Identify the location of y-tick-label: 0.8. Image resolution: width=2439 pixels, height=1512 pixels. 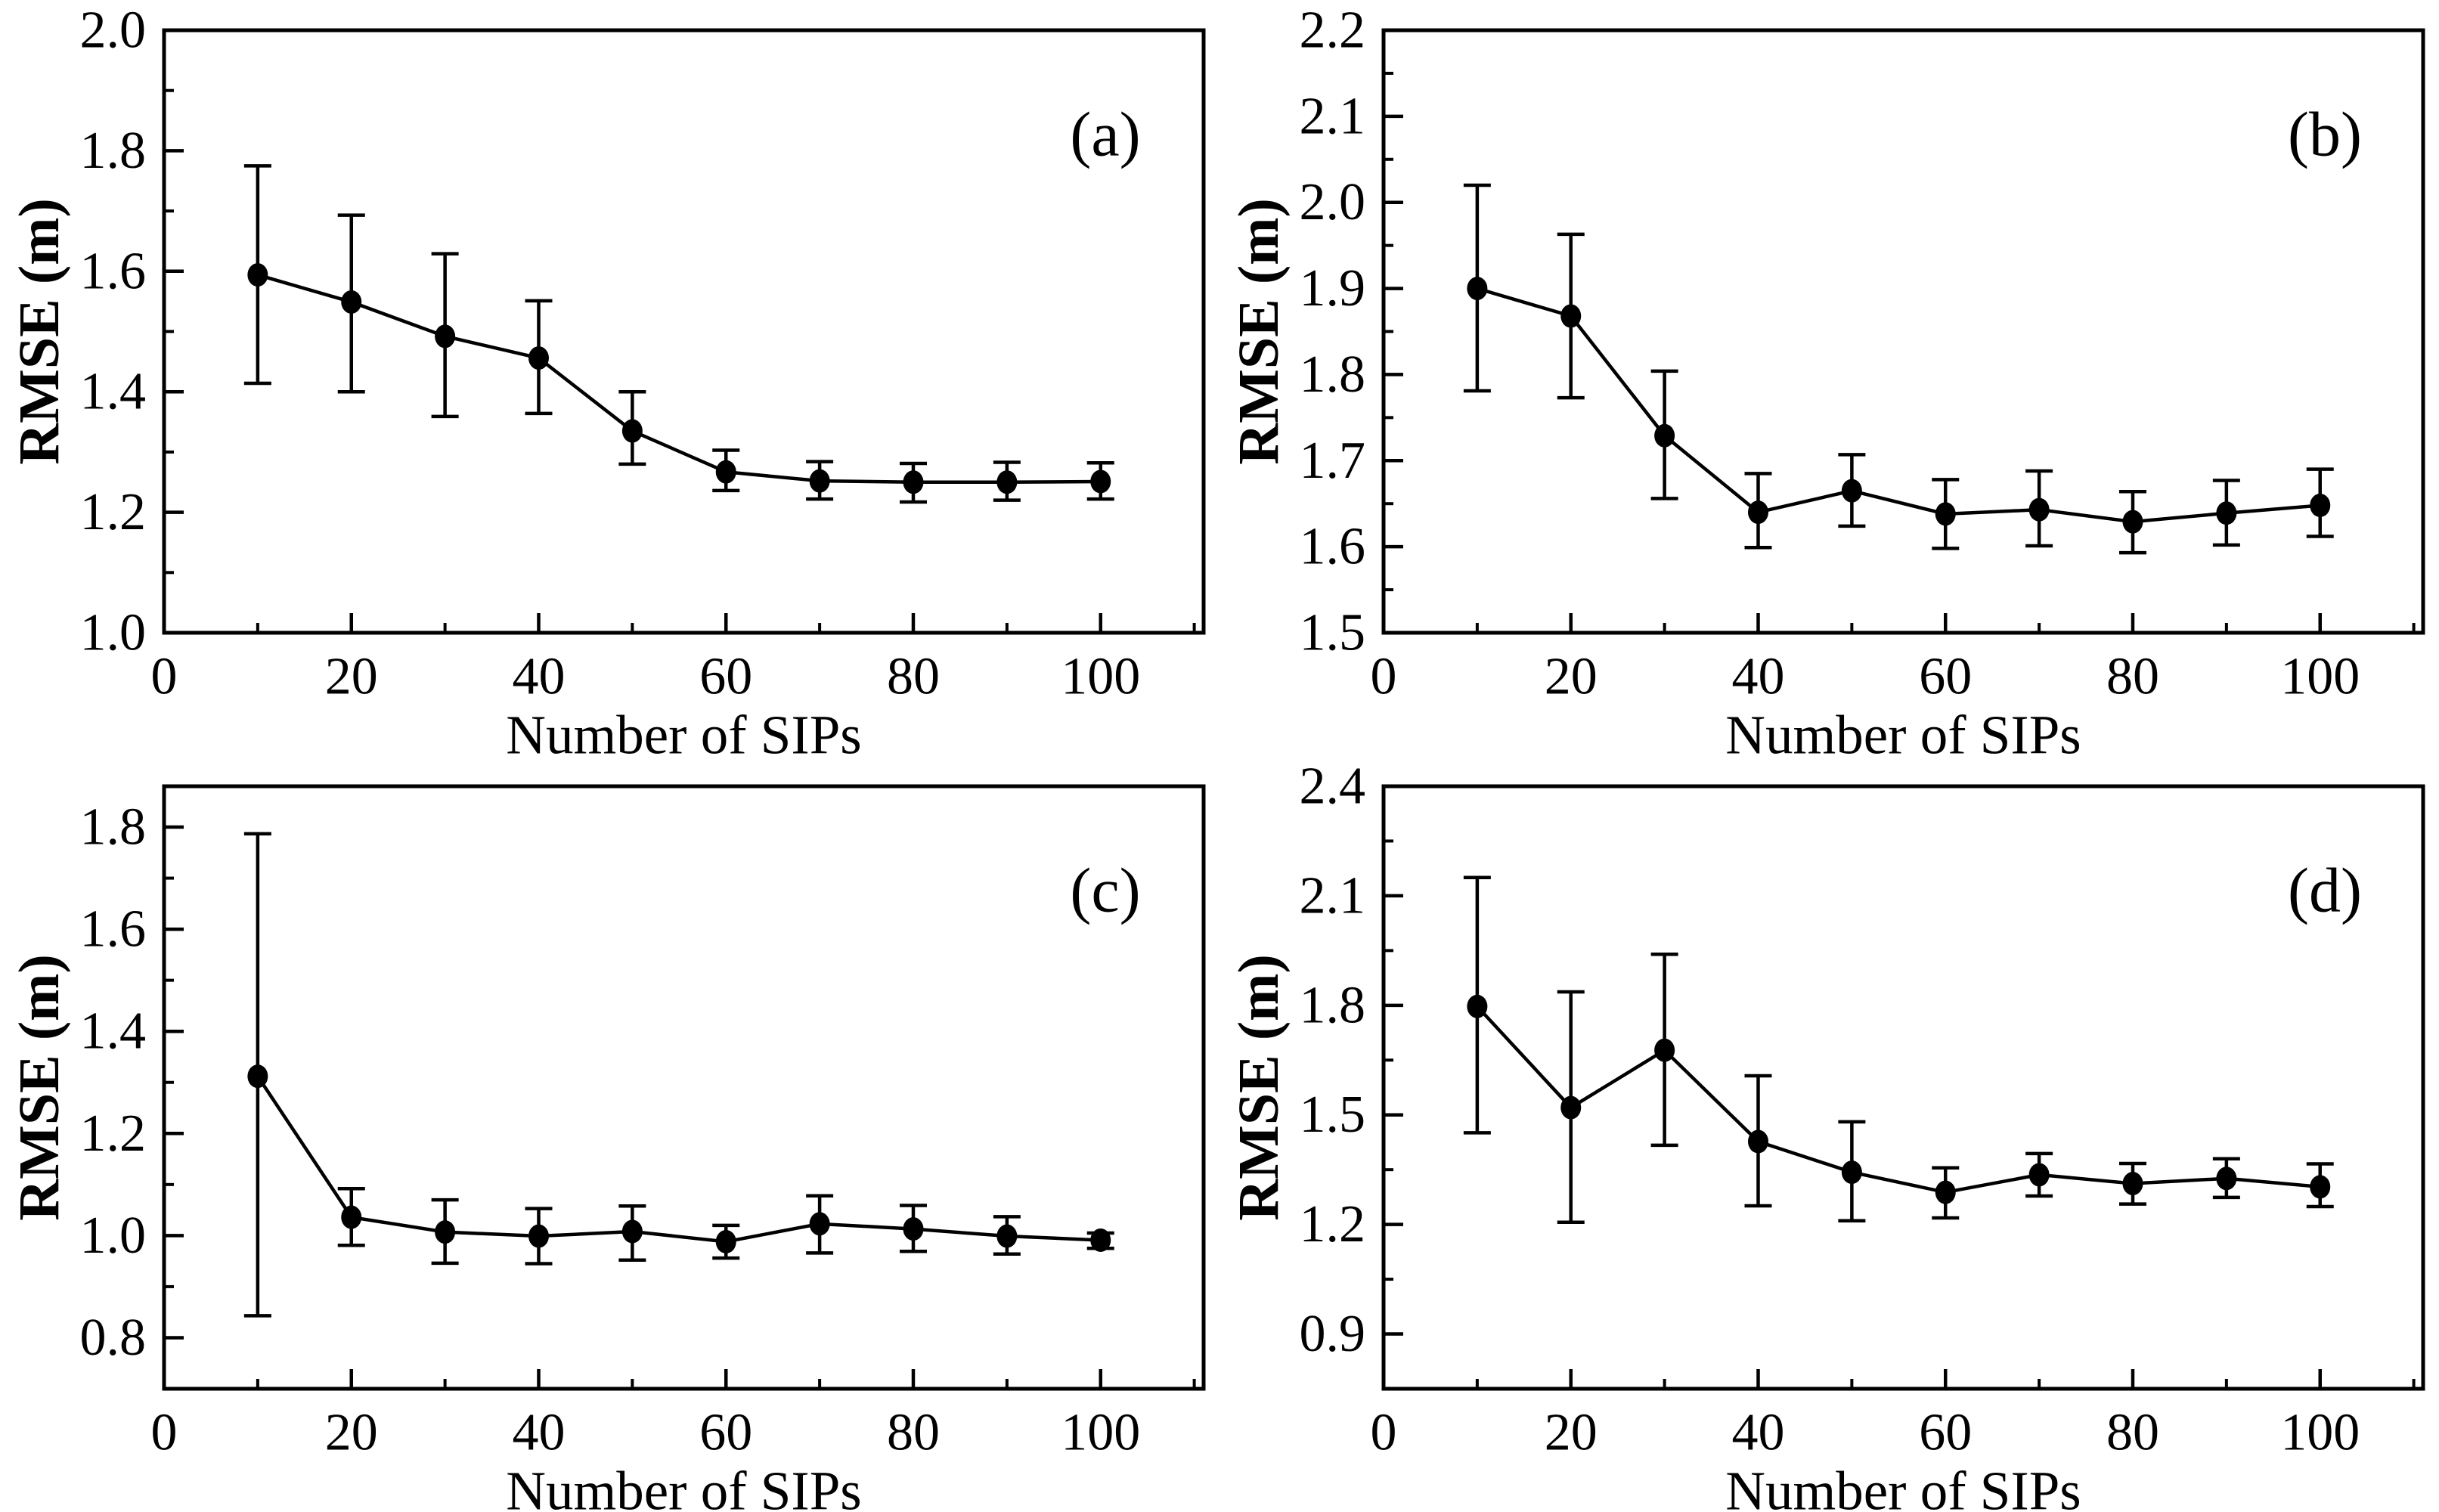
(114, 1338).